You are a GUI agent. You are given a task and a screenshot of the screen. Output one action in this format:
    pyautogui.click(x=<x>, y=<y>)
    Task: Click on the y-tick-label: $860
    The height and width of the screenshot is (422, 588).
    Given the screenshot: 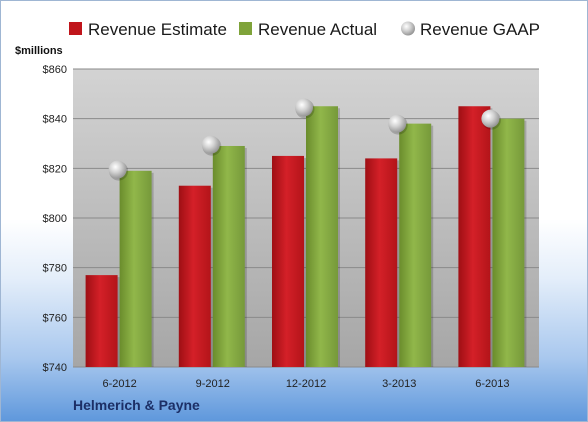 What is the action you would take?
    pyautogui.click(x=55, y=70)
    